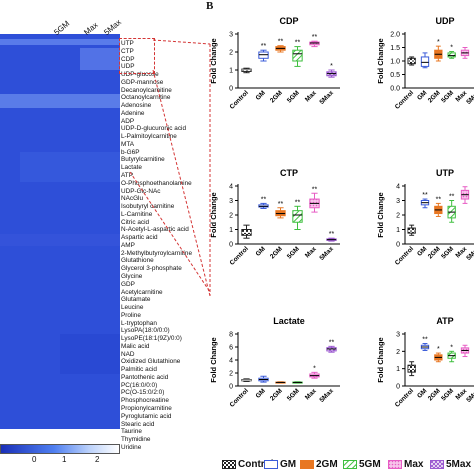  What do you see at coordinates (414, 464) in the screenshot?
I see `legend-label: Max` at bounding box center [414, 464].